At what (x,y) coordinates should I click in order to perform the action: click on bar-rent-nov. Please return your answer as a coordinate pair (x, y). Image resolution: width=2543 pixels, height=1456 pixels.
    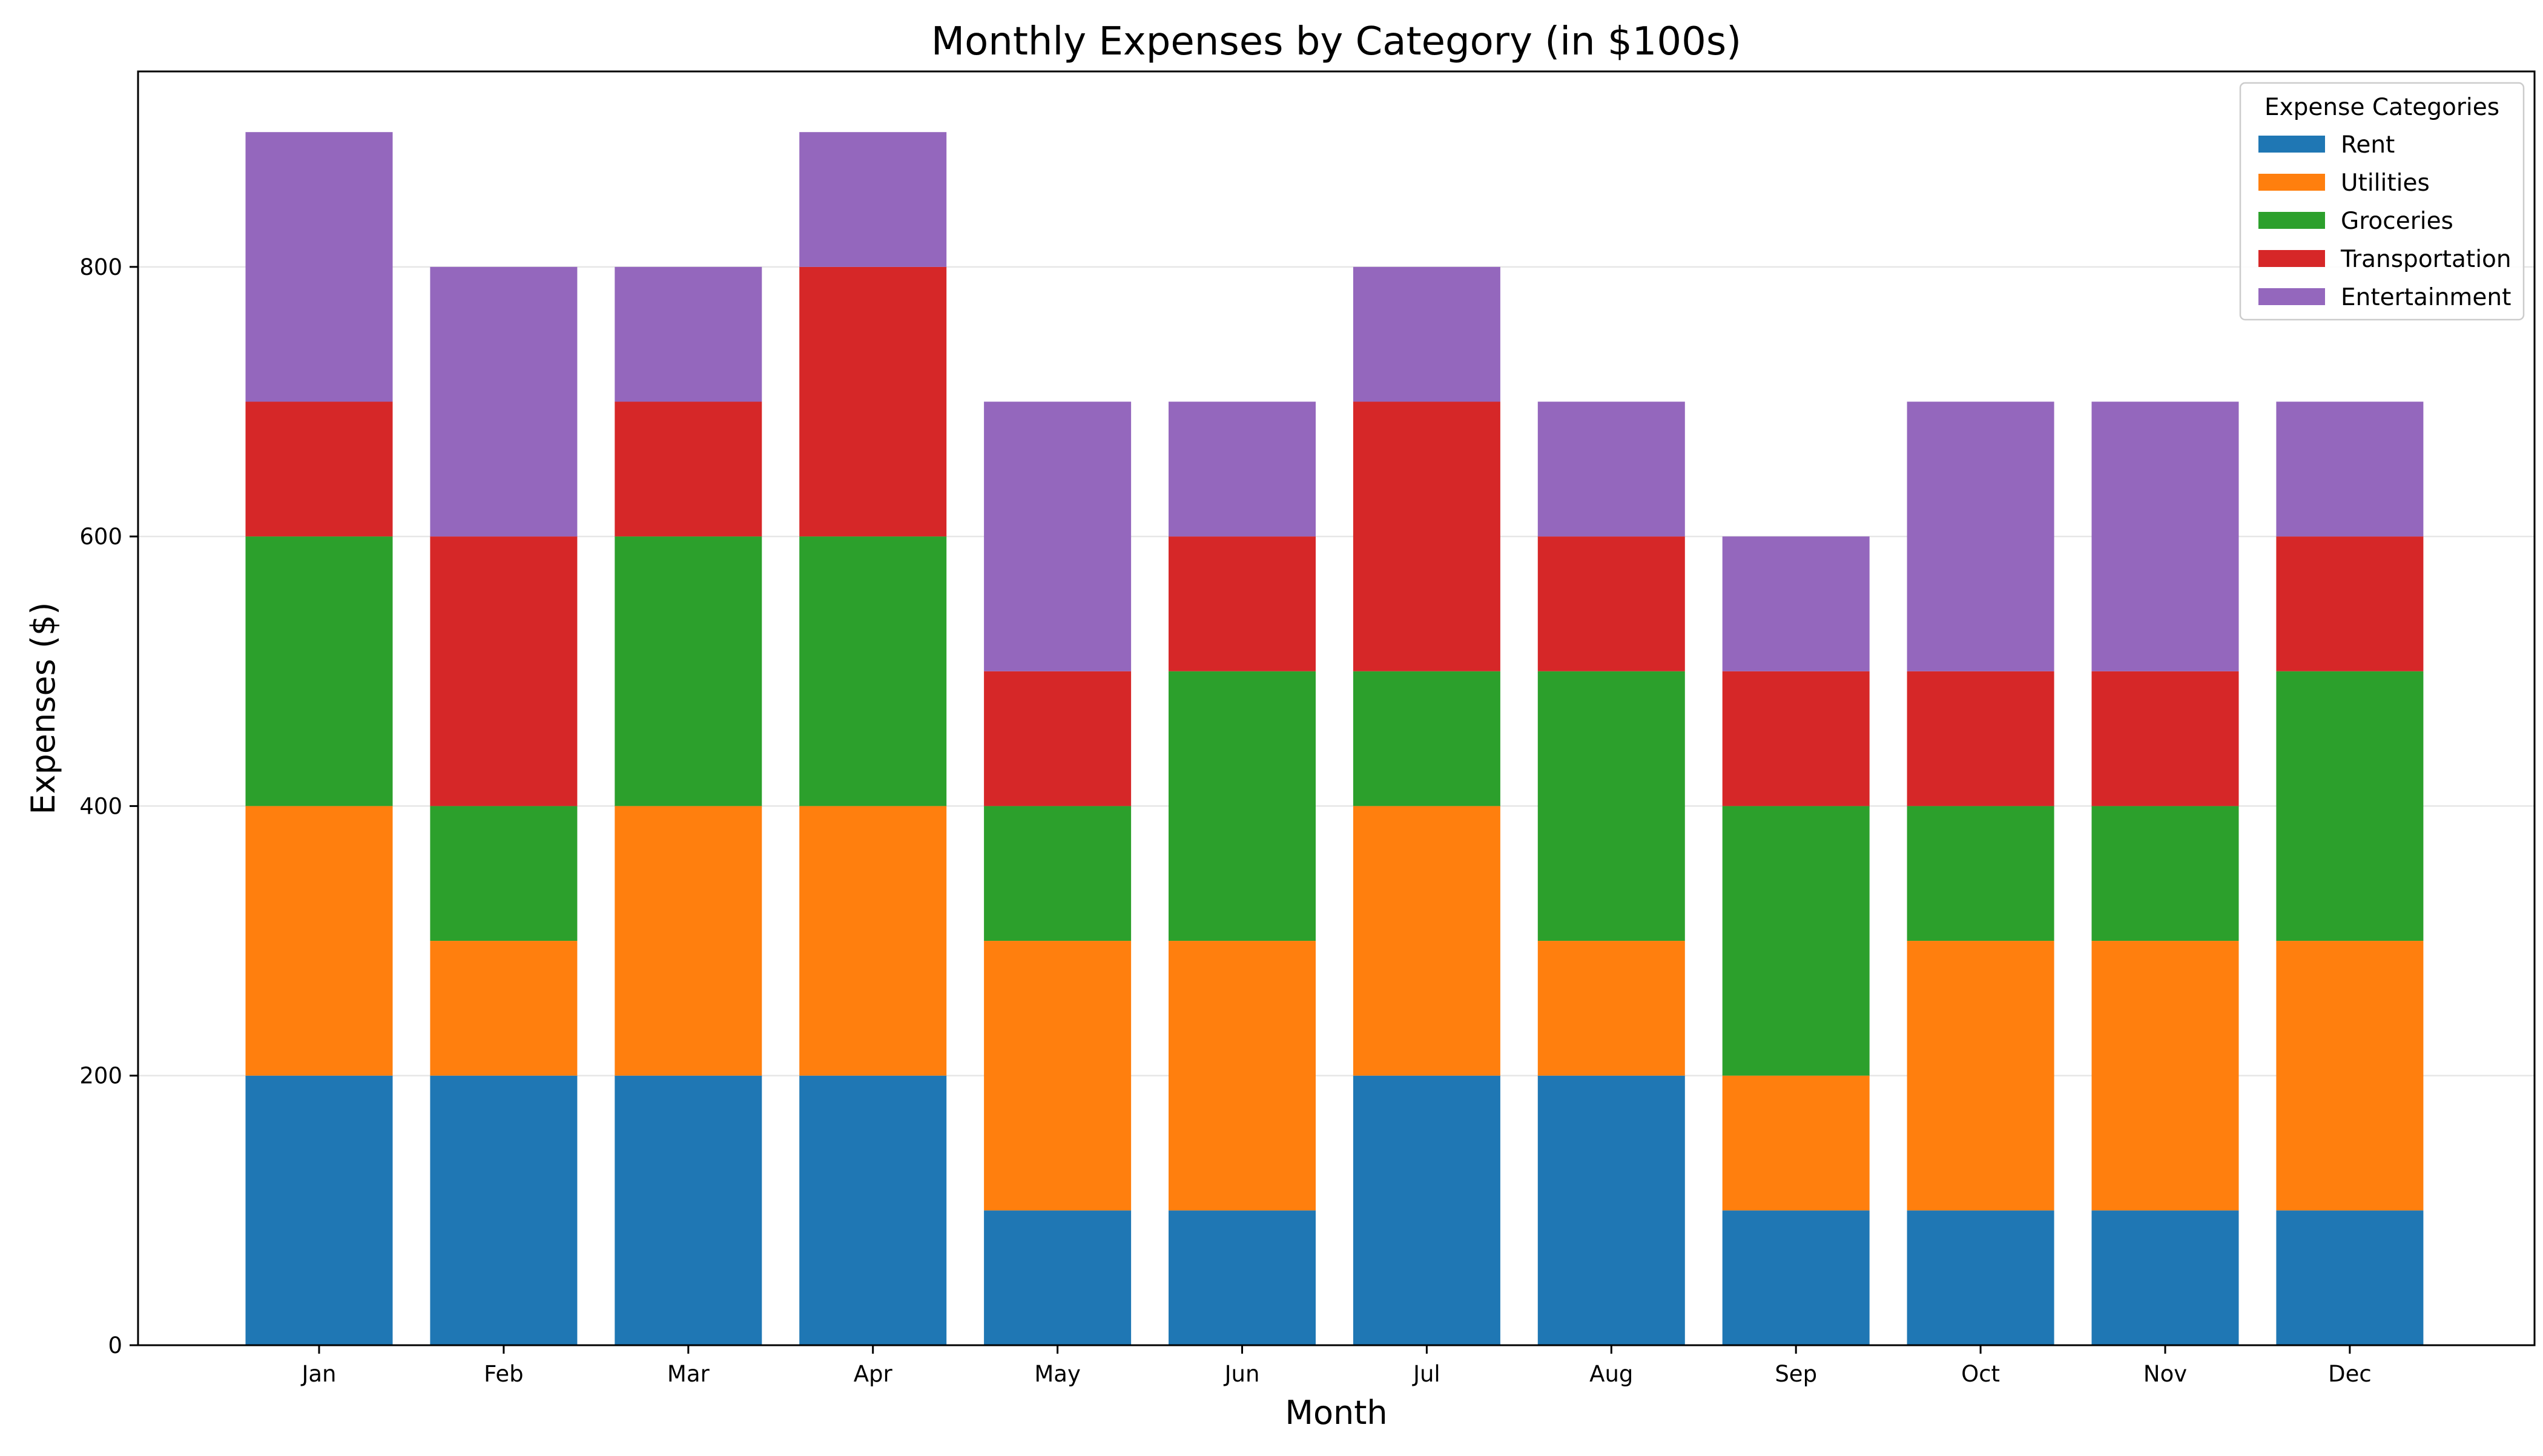
    Looking at the image, I should click on (2165, 1277).